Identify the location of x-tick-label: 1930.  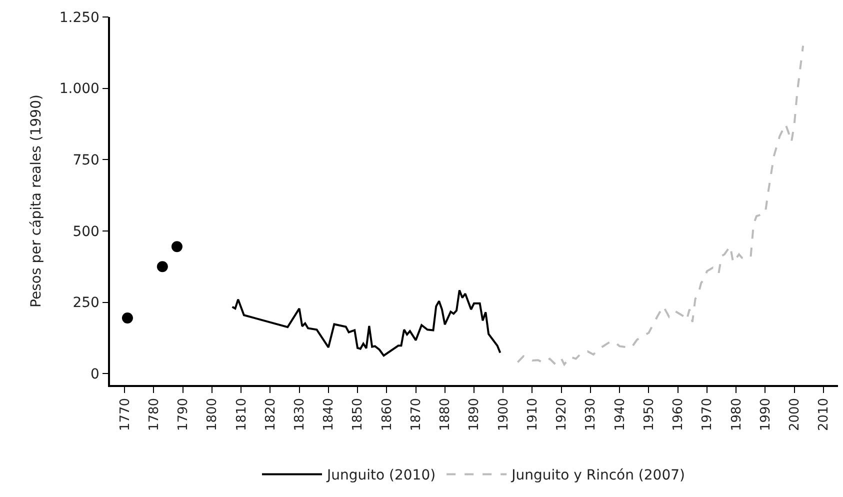
(591, 415).